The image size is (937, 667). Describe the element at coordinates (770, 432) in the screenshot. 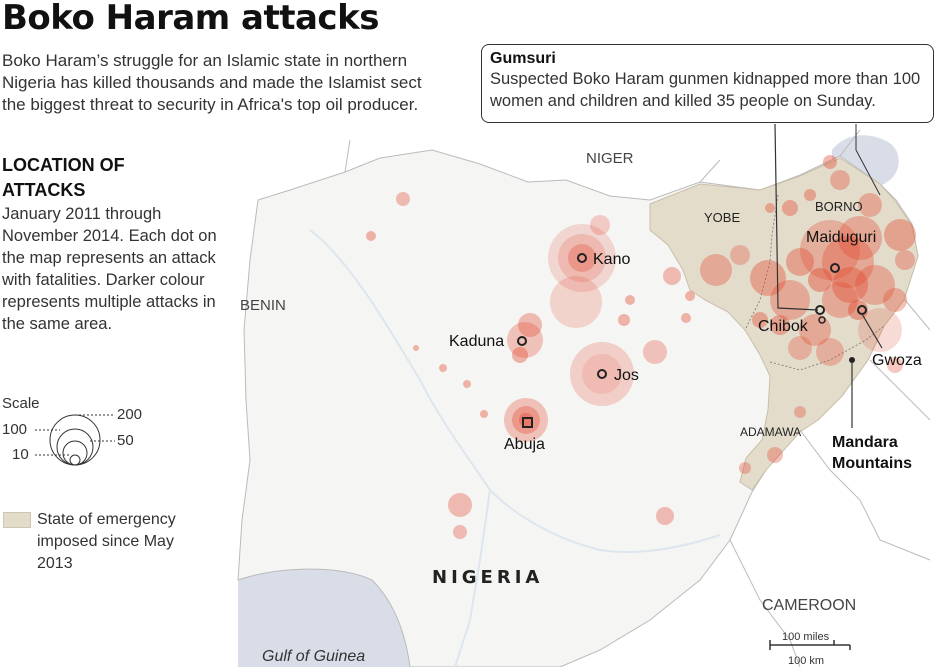

I see `label-adamawa: ADAMAWA` at that location.